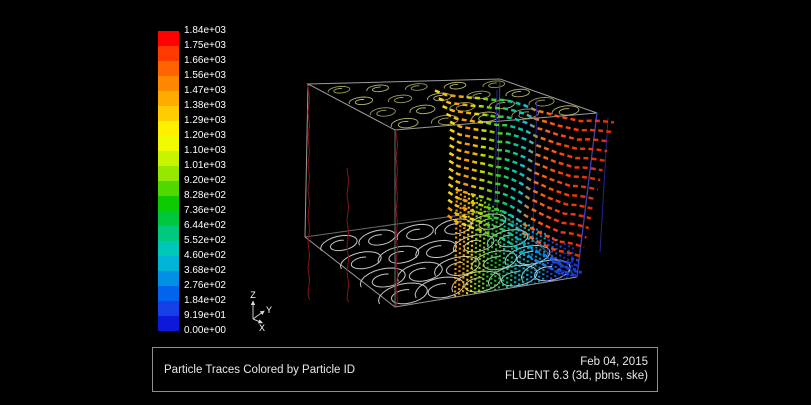  I want to click on date-stamp: Feb 04, 2015, so click(614, 362).